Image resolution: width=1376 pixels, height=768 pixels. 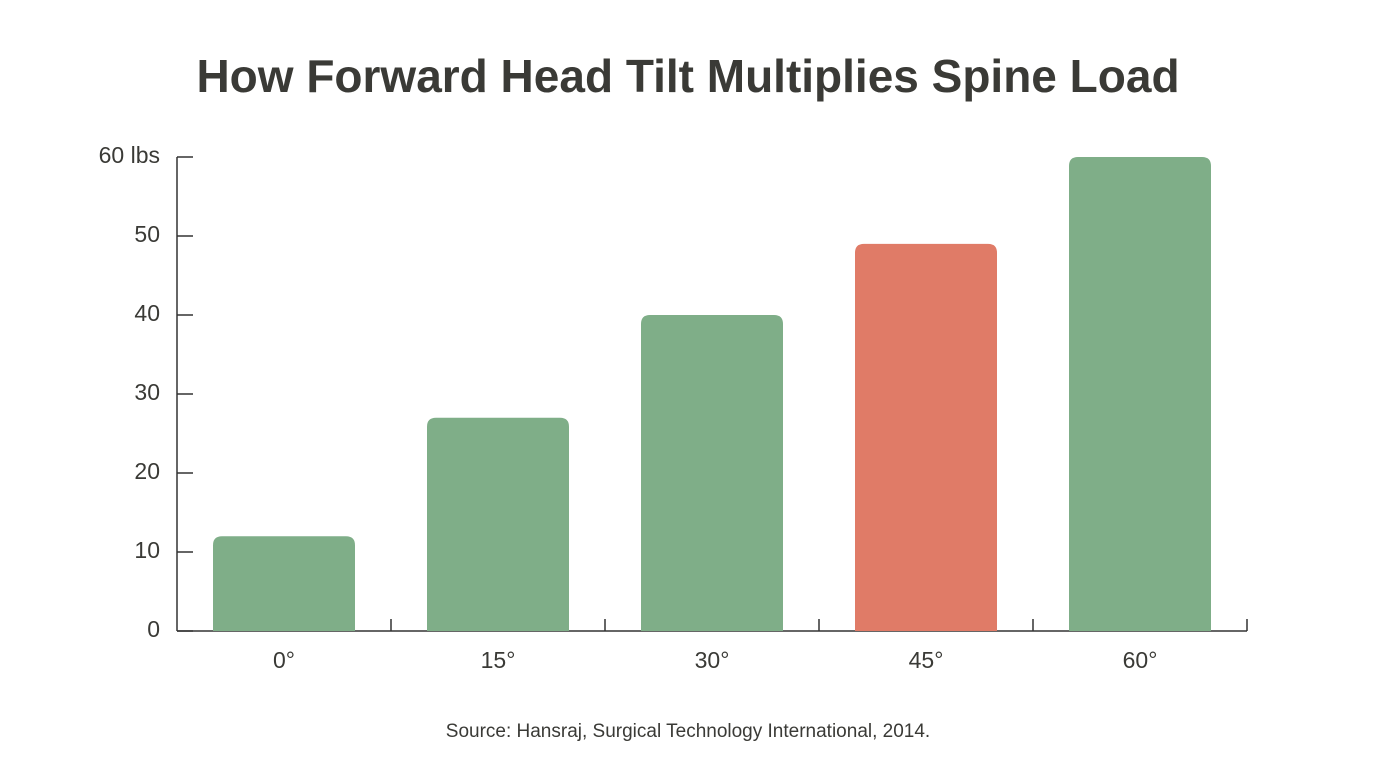 I want to click on x-tick-label: 60°, so click(x=1140, y=660).